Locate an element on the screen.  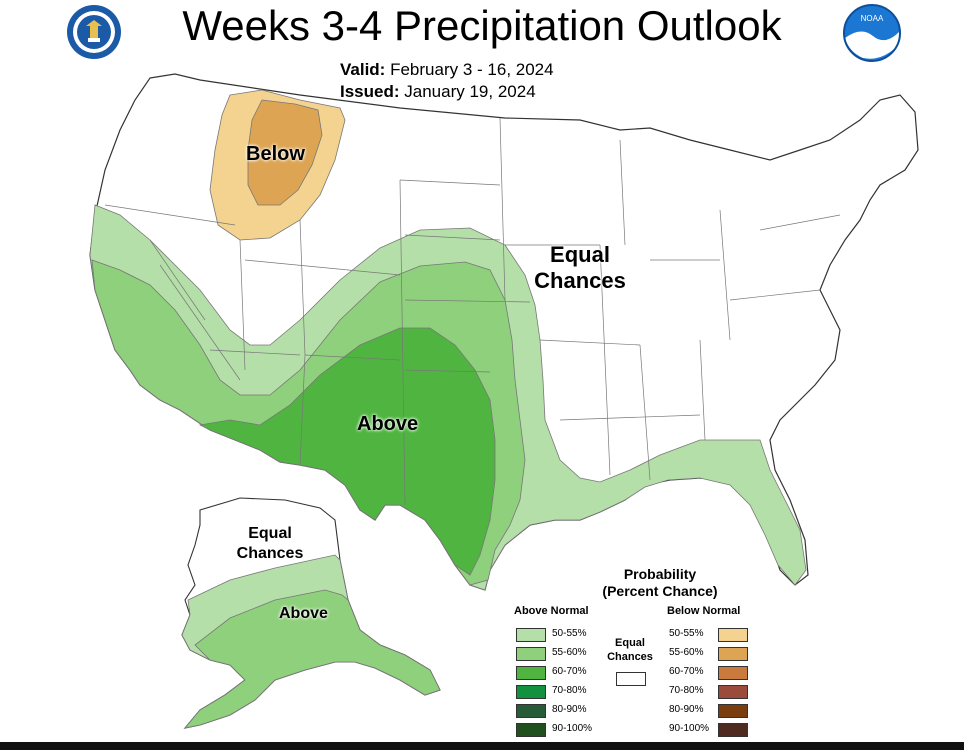
alaska-above-label: Above is located at coordinates (303, 613).